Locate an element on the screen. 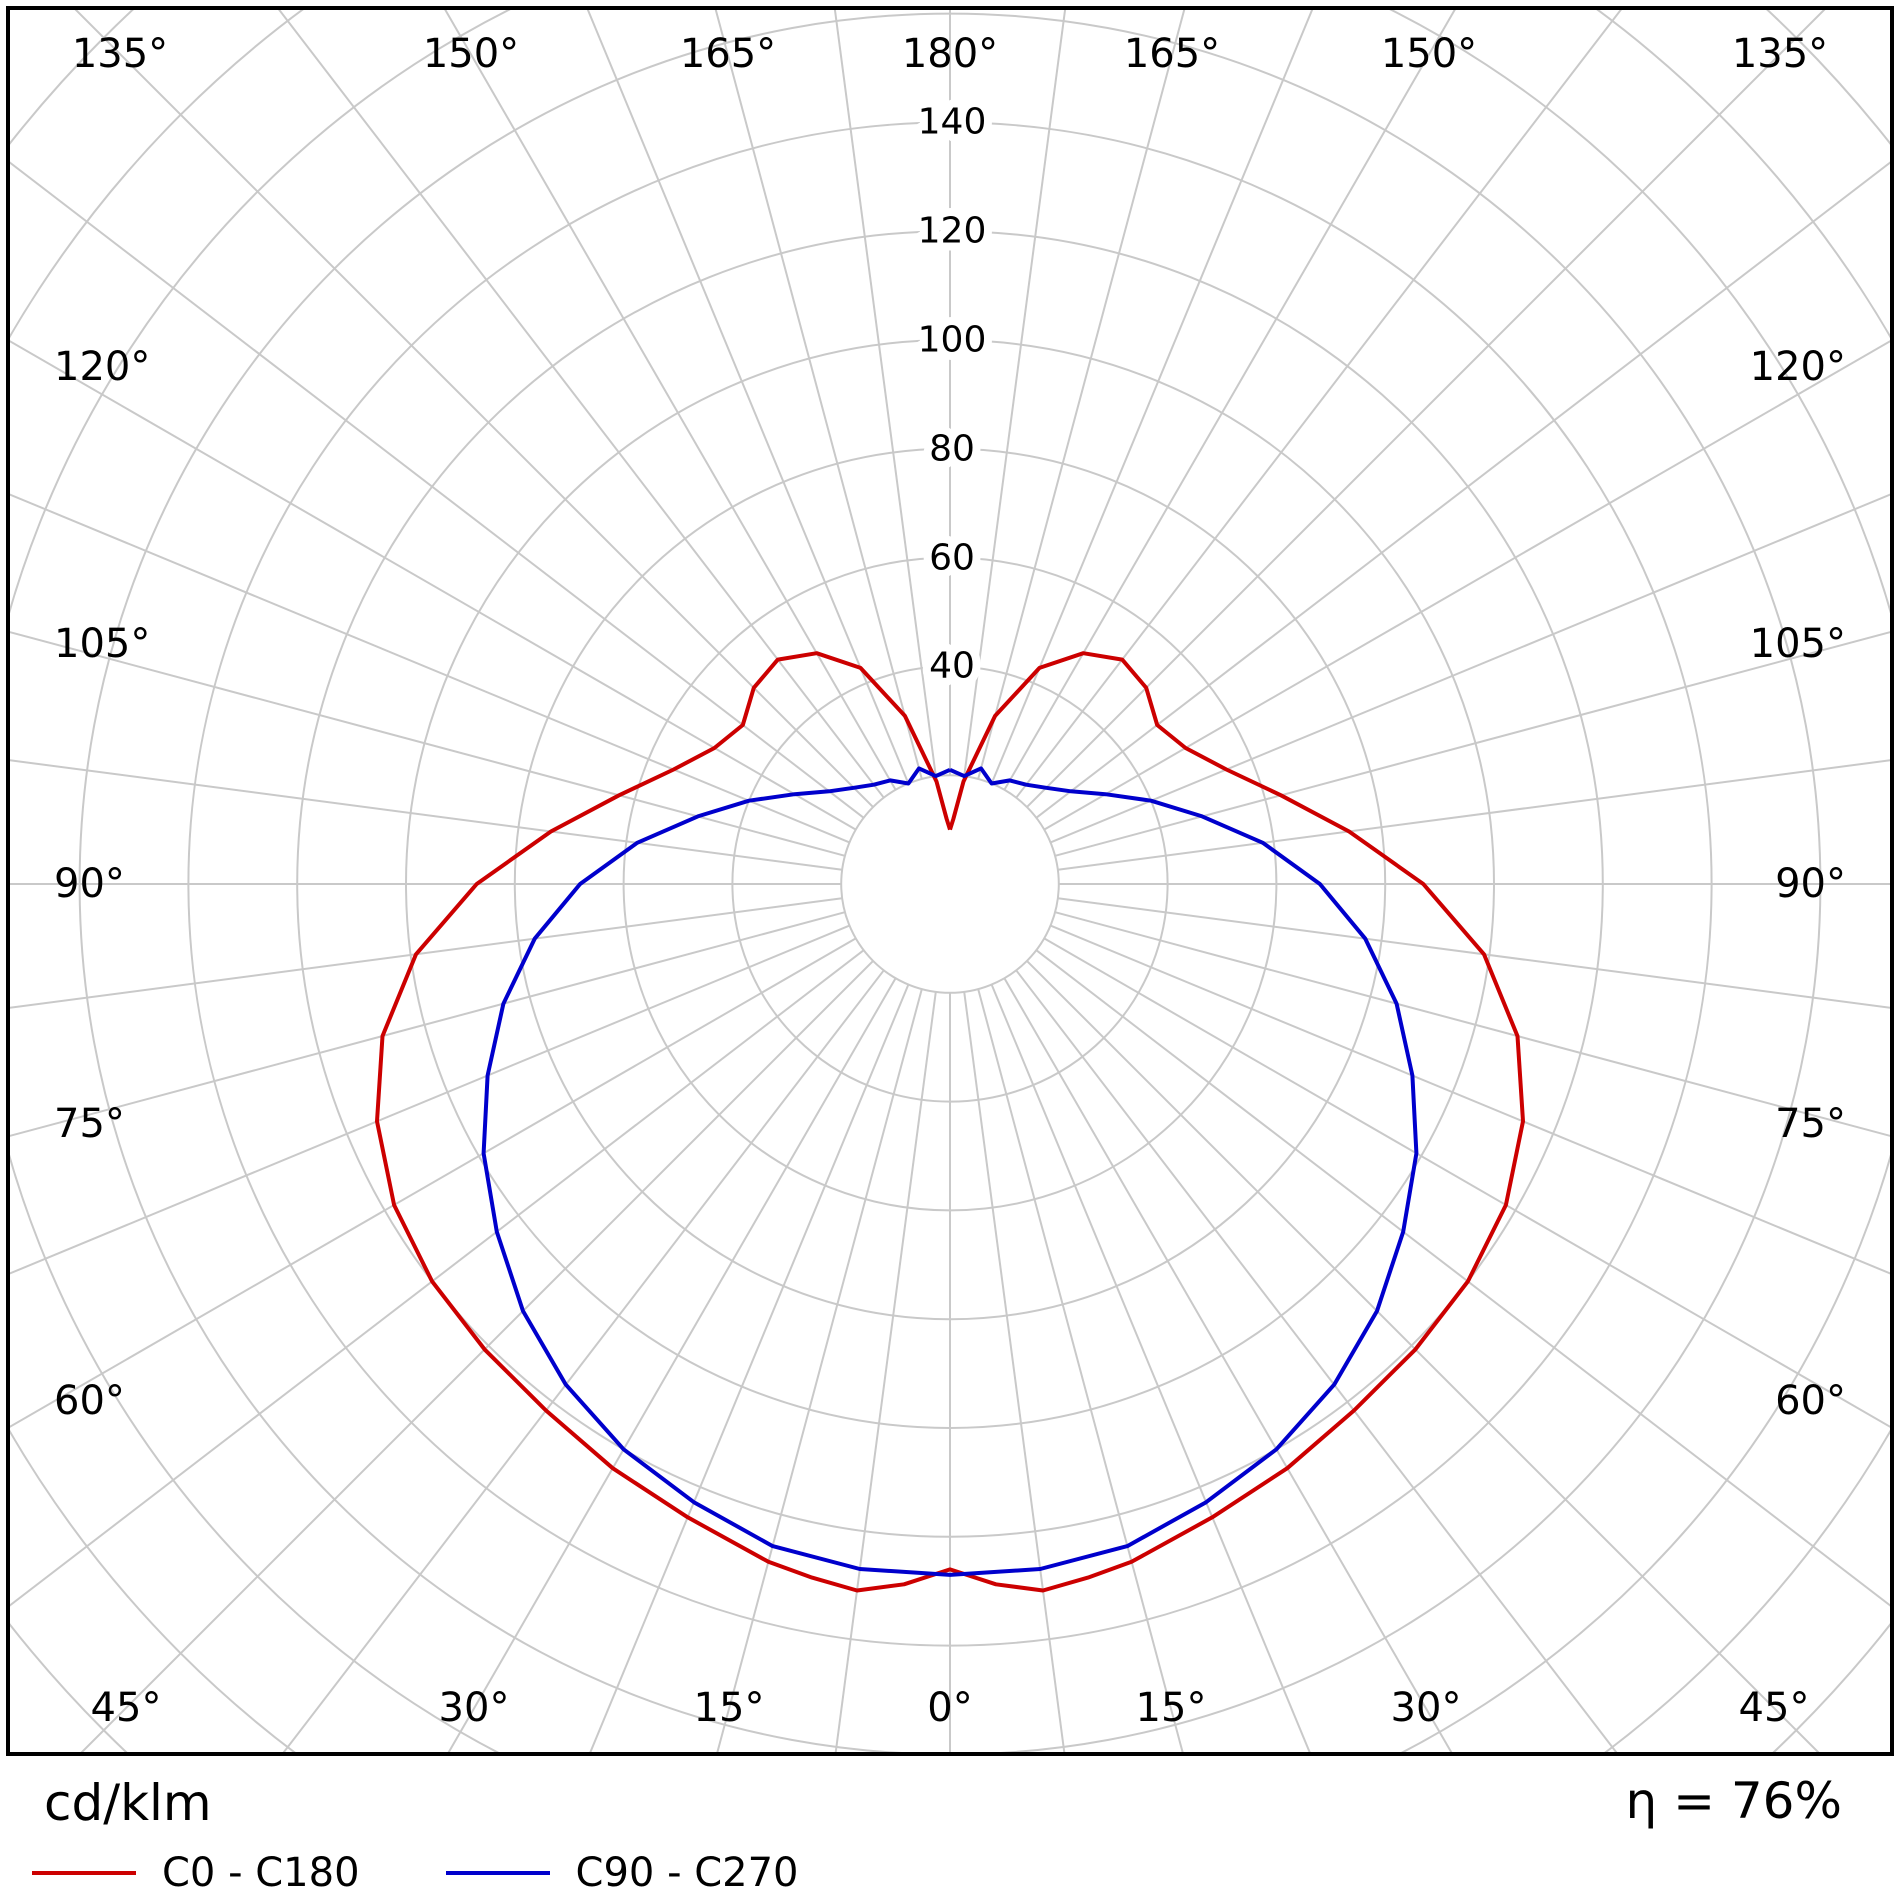  angle-label-45-left: 45° is located at coordinates (126, 1708).